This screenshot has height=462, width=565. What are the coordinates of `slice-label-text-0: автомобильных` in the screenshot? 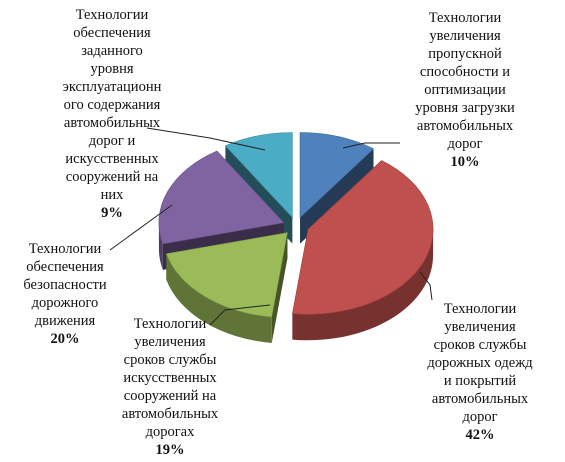 It's located at (465, 126).